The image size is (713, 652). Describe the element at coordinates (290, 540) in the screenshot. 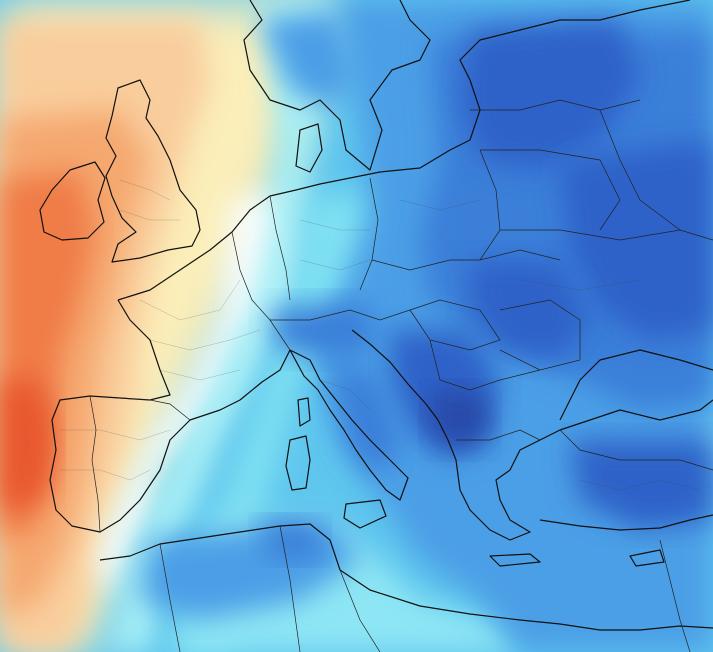

I see `field-mid-blue-nafrica` at that location.